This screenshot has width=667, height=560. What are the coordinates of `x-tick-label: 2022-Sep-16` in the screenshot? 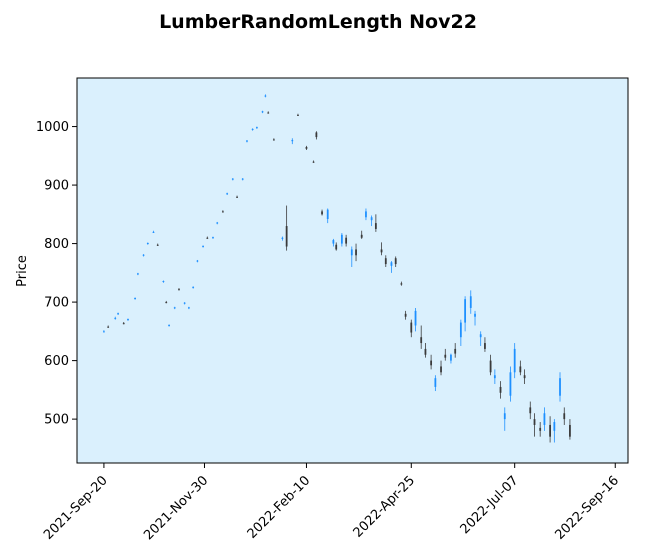 It's located at (587, 508).